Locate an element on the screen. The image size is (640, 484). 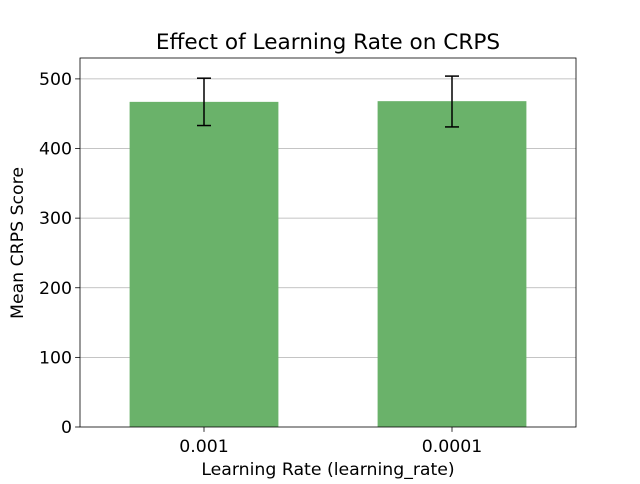
x-tick-label: 0.0001 is located at coordinates (452, 447).